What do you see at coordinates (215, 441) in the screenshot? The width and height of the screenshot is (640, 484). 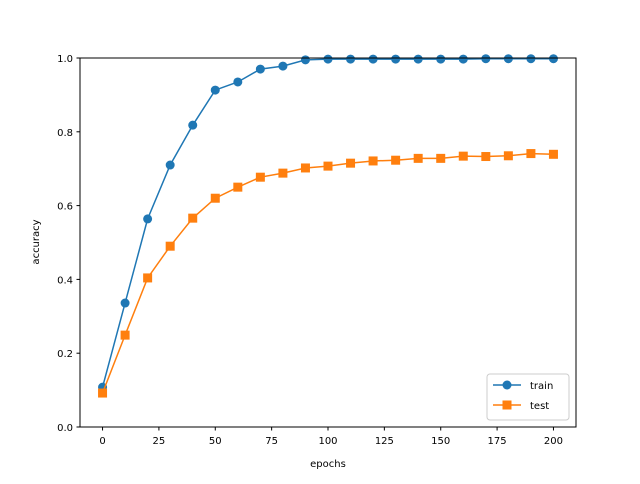 I see `x-tick-label: 50` at bounding box center [215, 441].